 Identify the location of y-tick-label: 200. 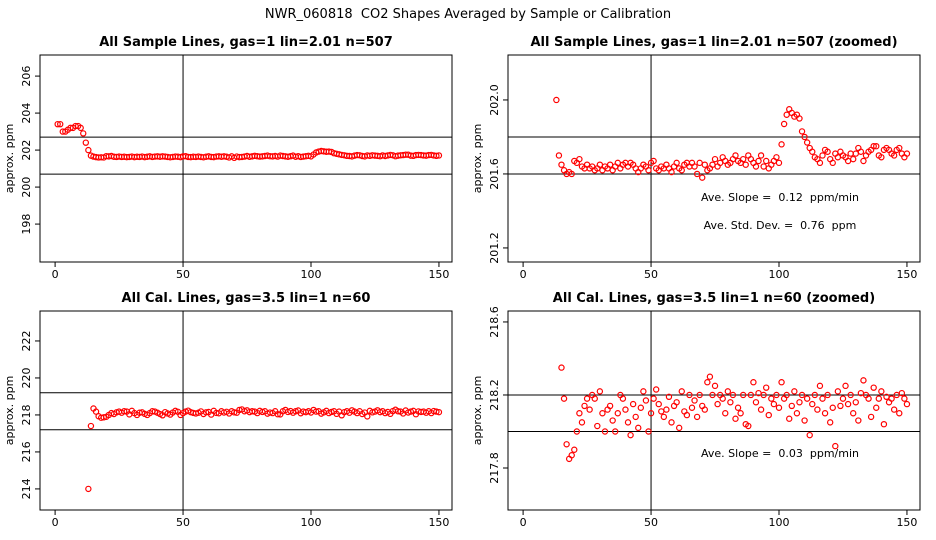
(26, 187).